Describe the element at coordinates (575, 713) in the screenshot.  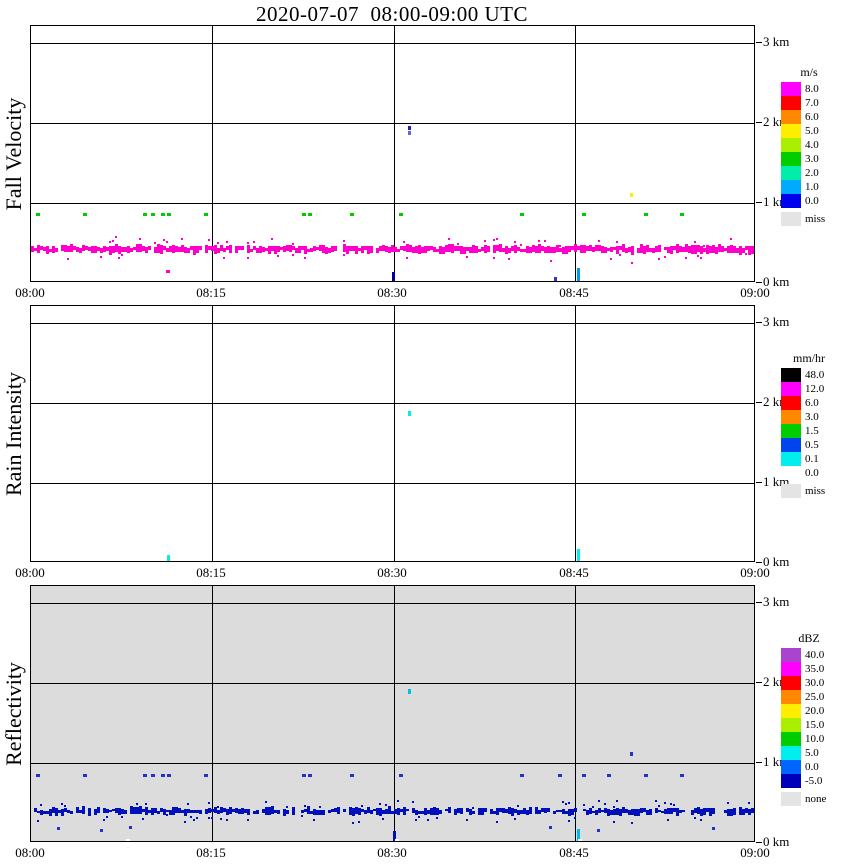
I see `gridline-vertical` at that location.